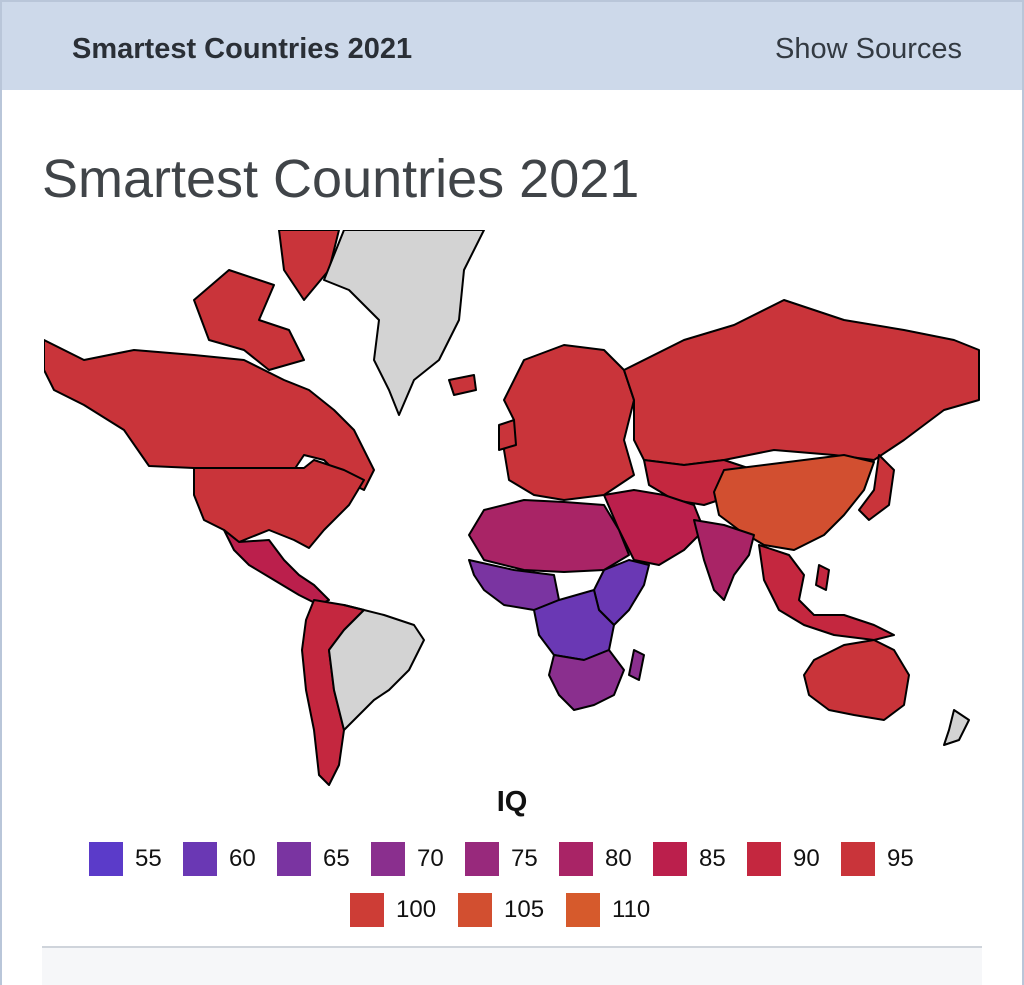 This screenshot has height=985, width=1024. I want to click on region-russia, so click(801, 382).